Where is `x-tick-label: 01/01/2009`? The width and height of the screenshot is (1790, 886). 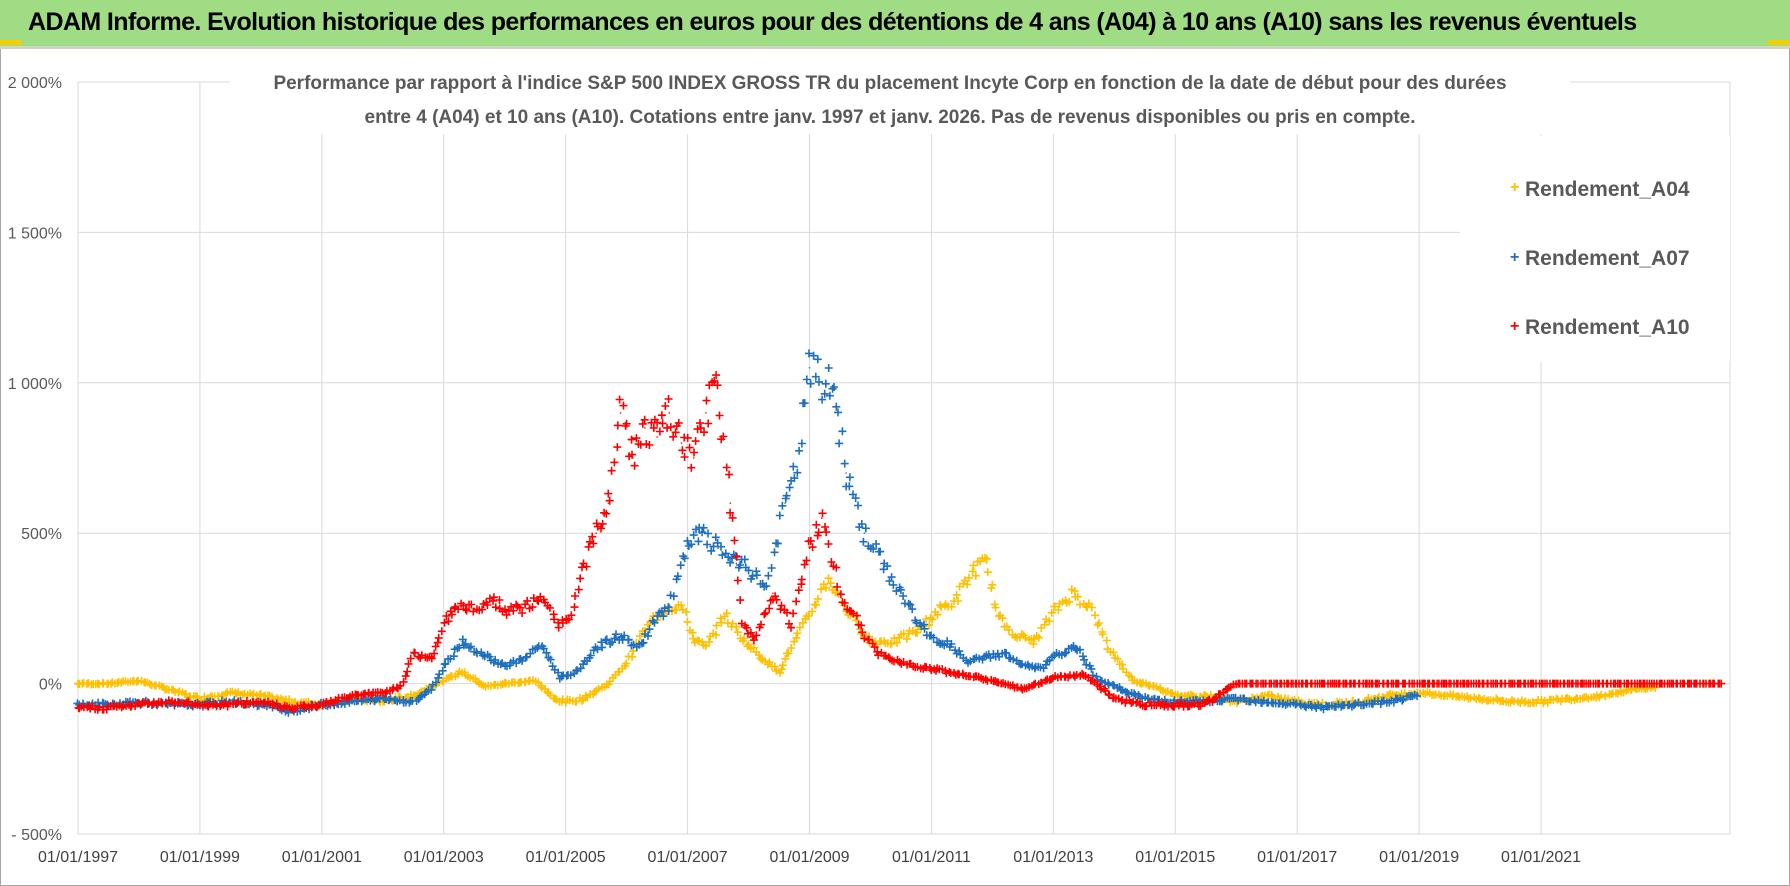
x-tick-label: 01/01/2009 is located at coordinates (809, 857).